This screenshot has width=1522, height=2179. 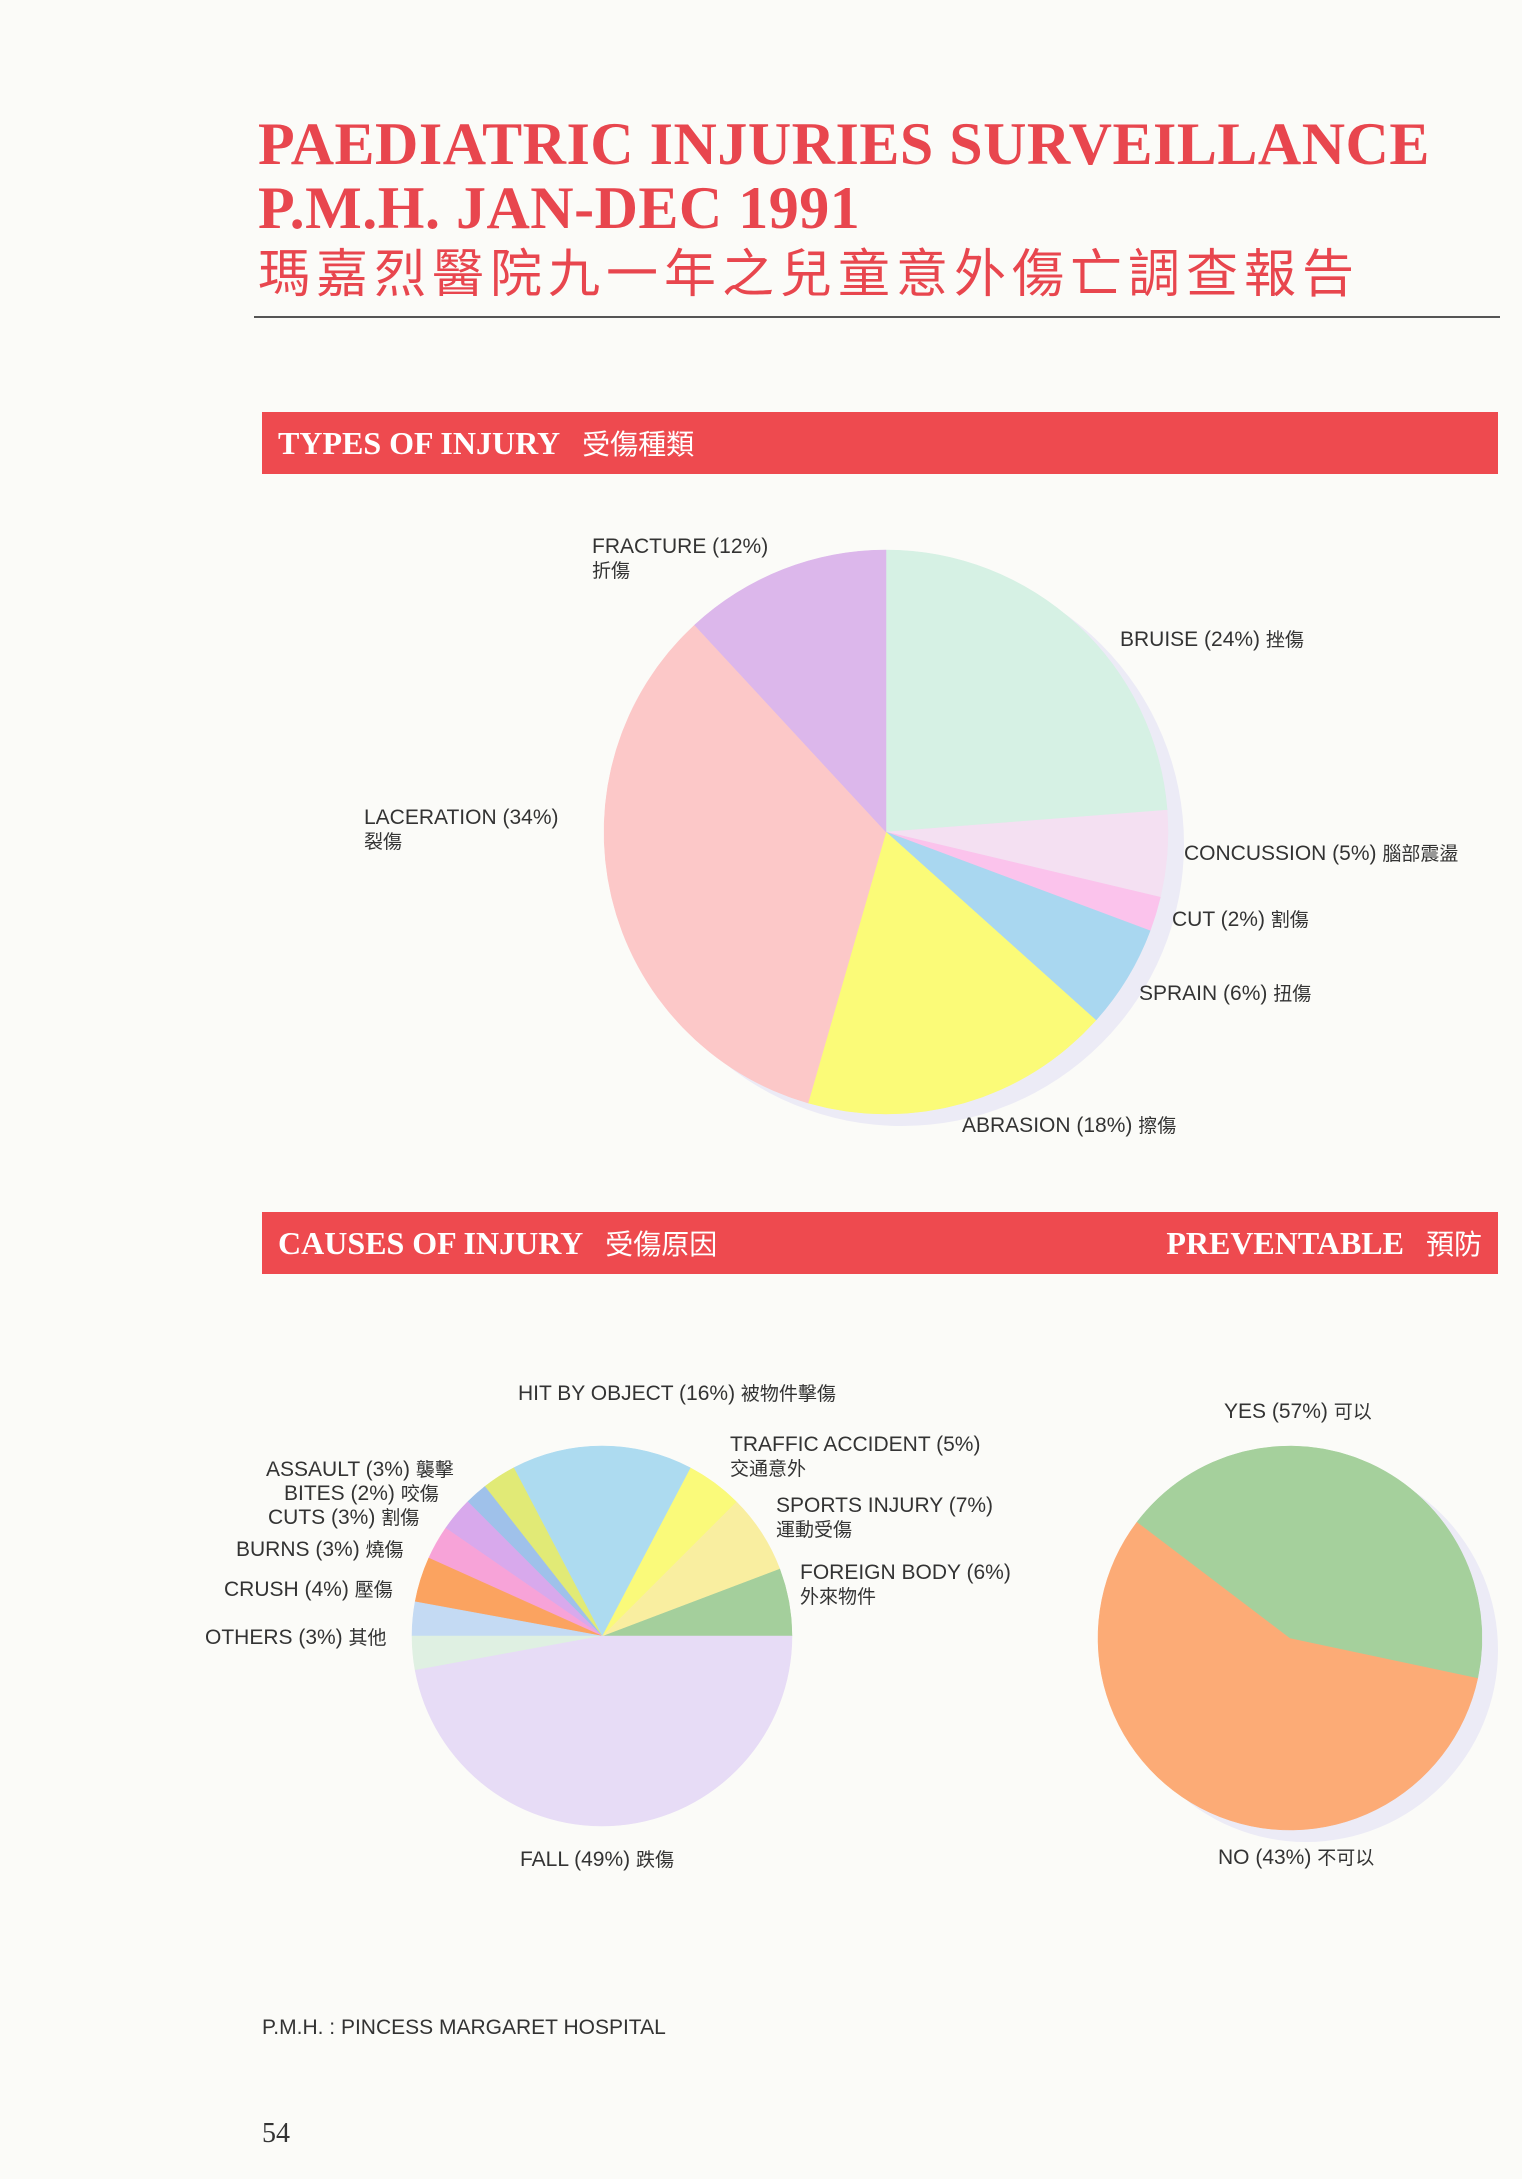 I want to click on types-section-label-cn: 受傷種類, so click(x=638, y=444).